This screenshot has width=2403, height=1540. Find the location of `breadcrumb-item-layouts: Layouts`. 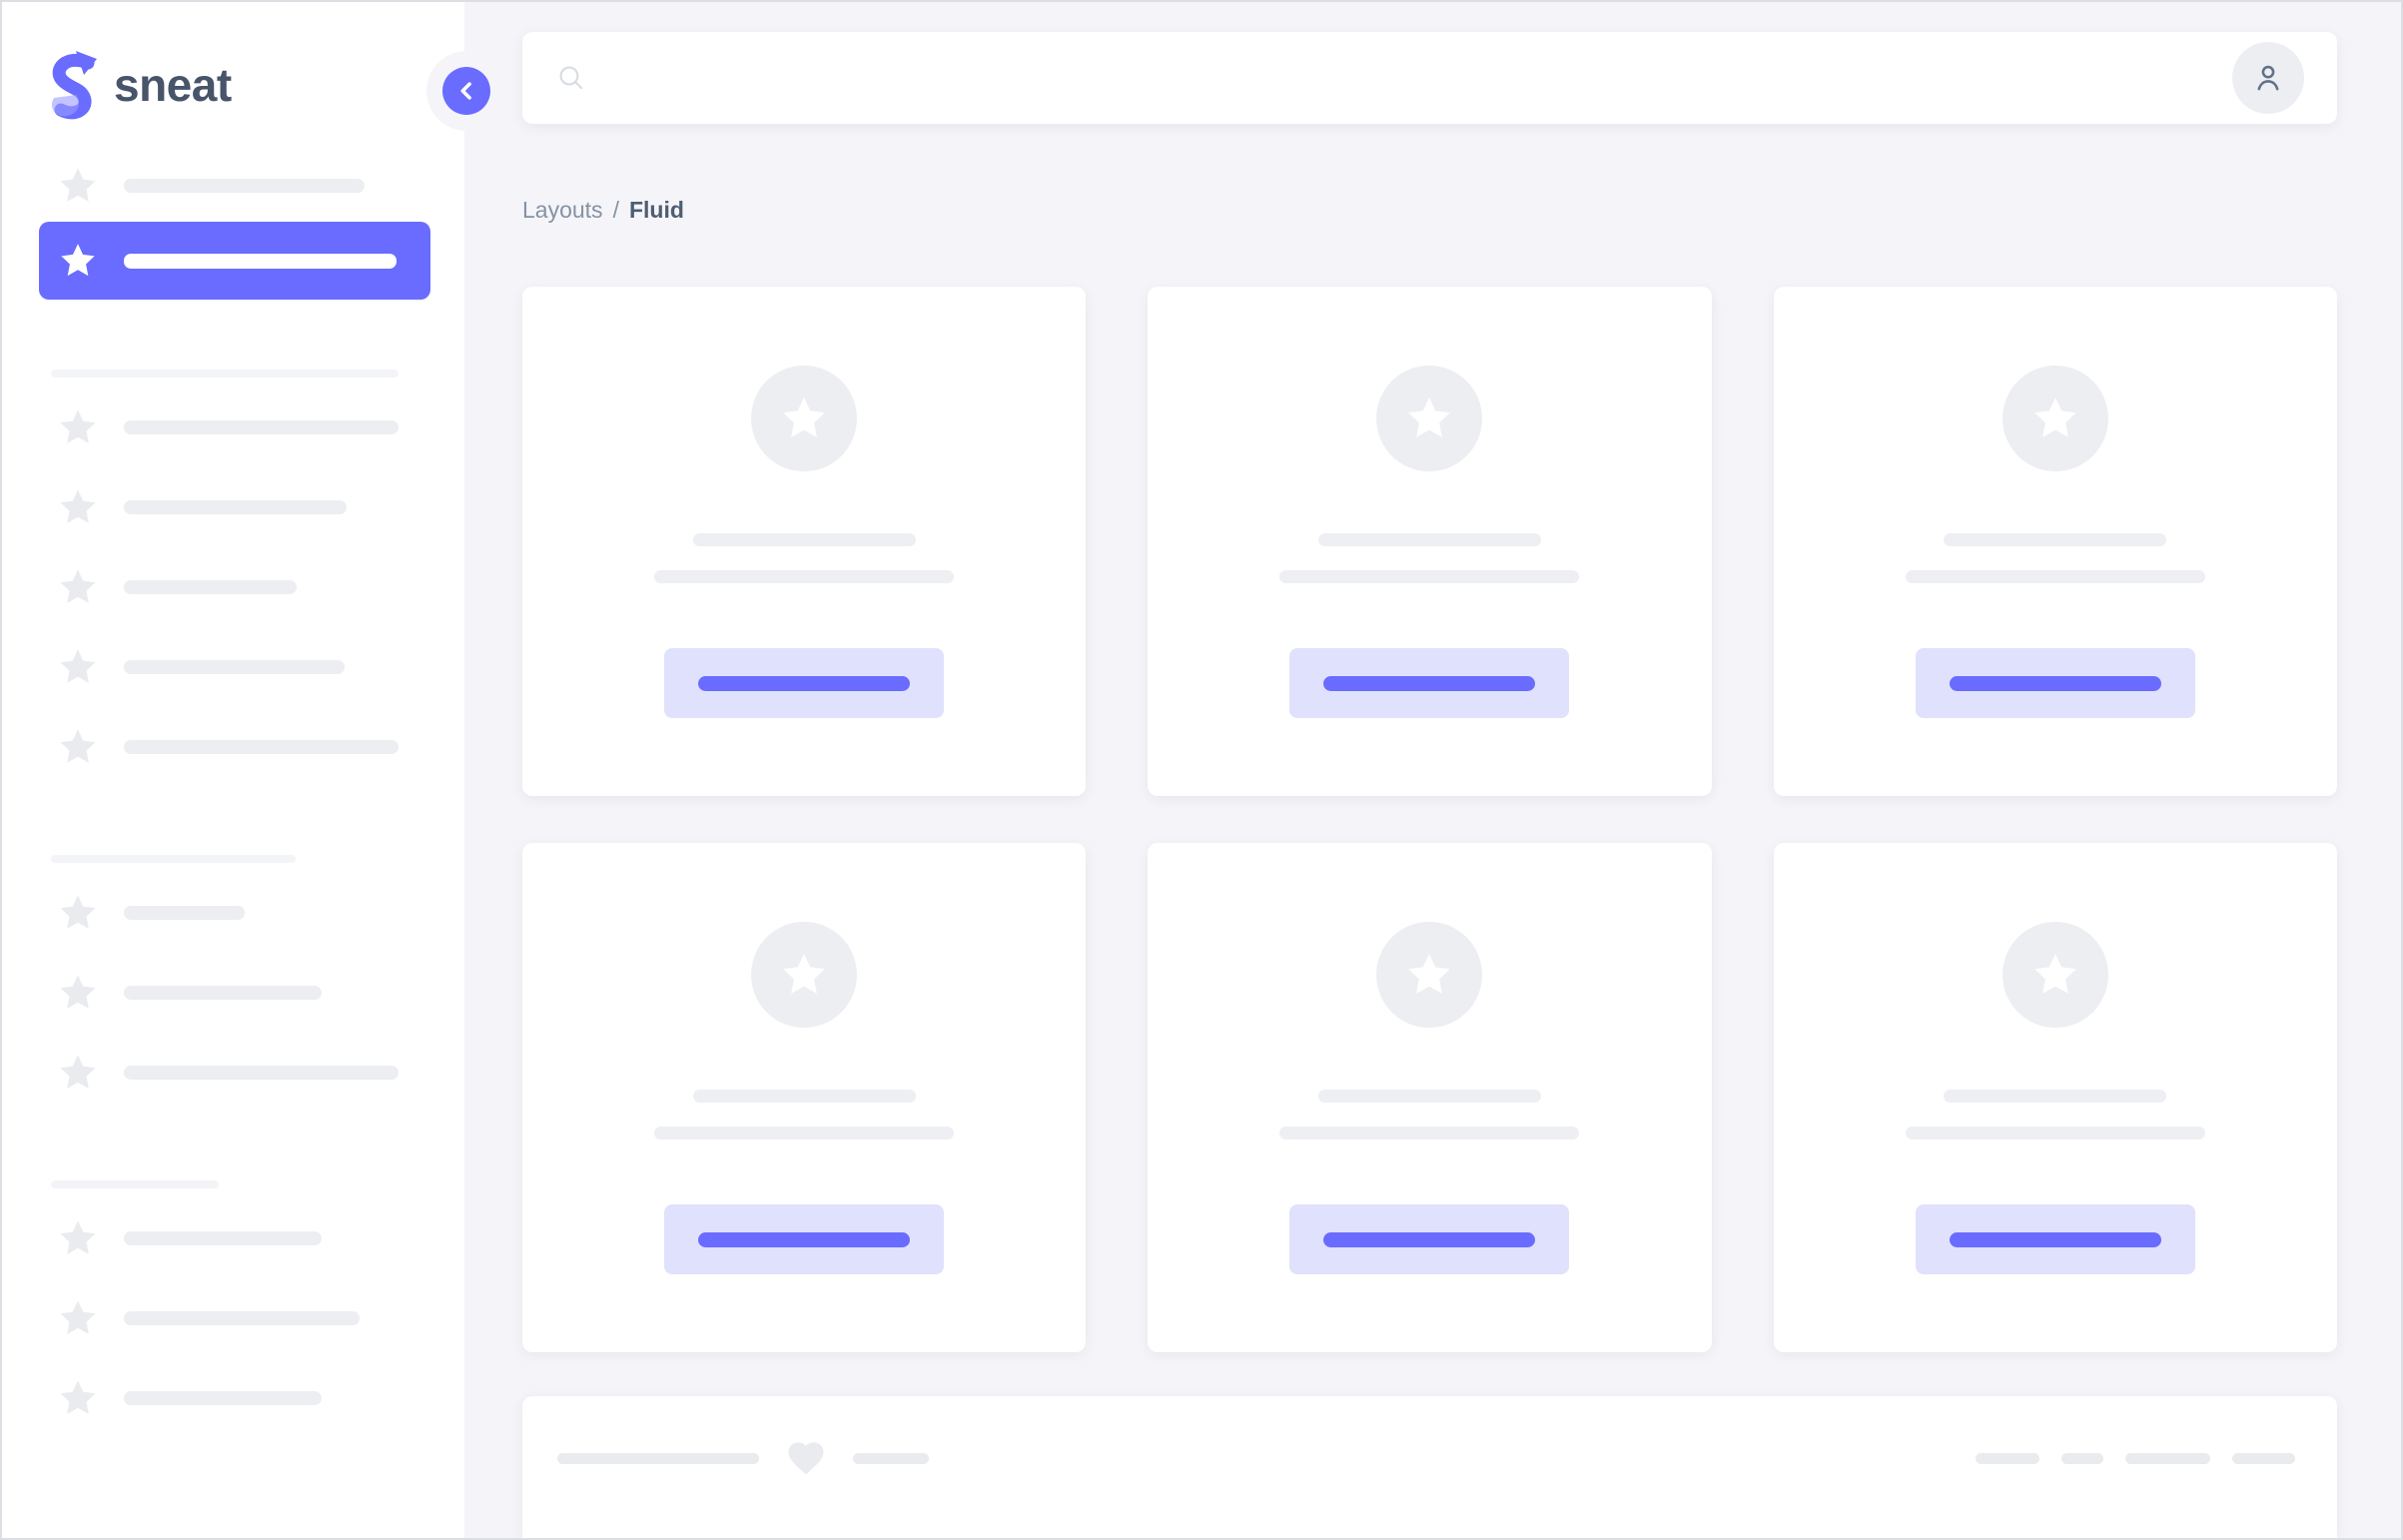

breadcrumb-item-layouts: Layouts is located at coordinates (562, 210).